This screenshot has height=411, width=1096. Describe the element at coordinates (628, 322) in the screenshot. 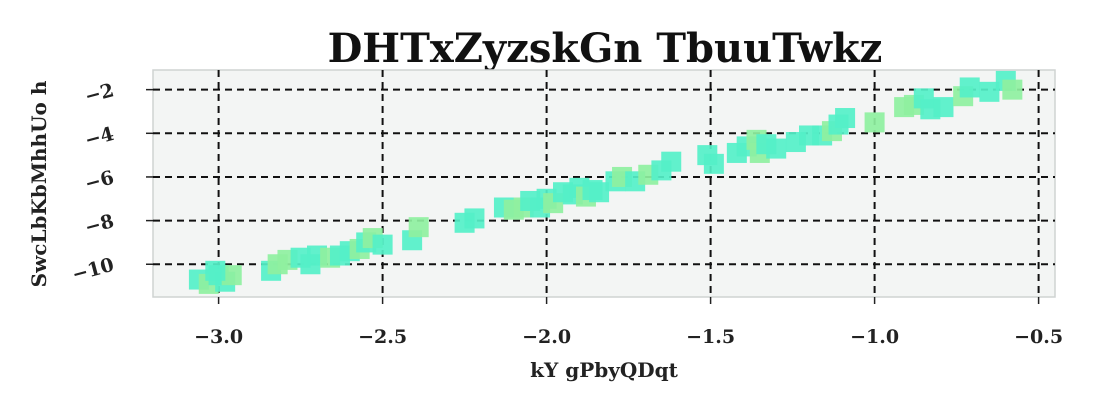

I see `x-axis-ticks: −3.0 −2.5 −2.0 −1.5 −1.0 −0.5` at that location.